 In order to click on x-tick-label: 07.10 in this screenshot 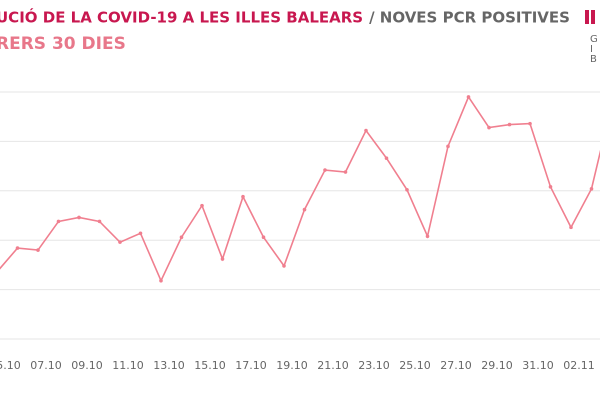, I will do `click(46, 365)`.